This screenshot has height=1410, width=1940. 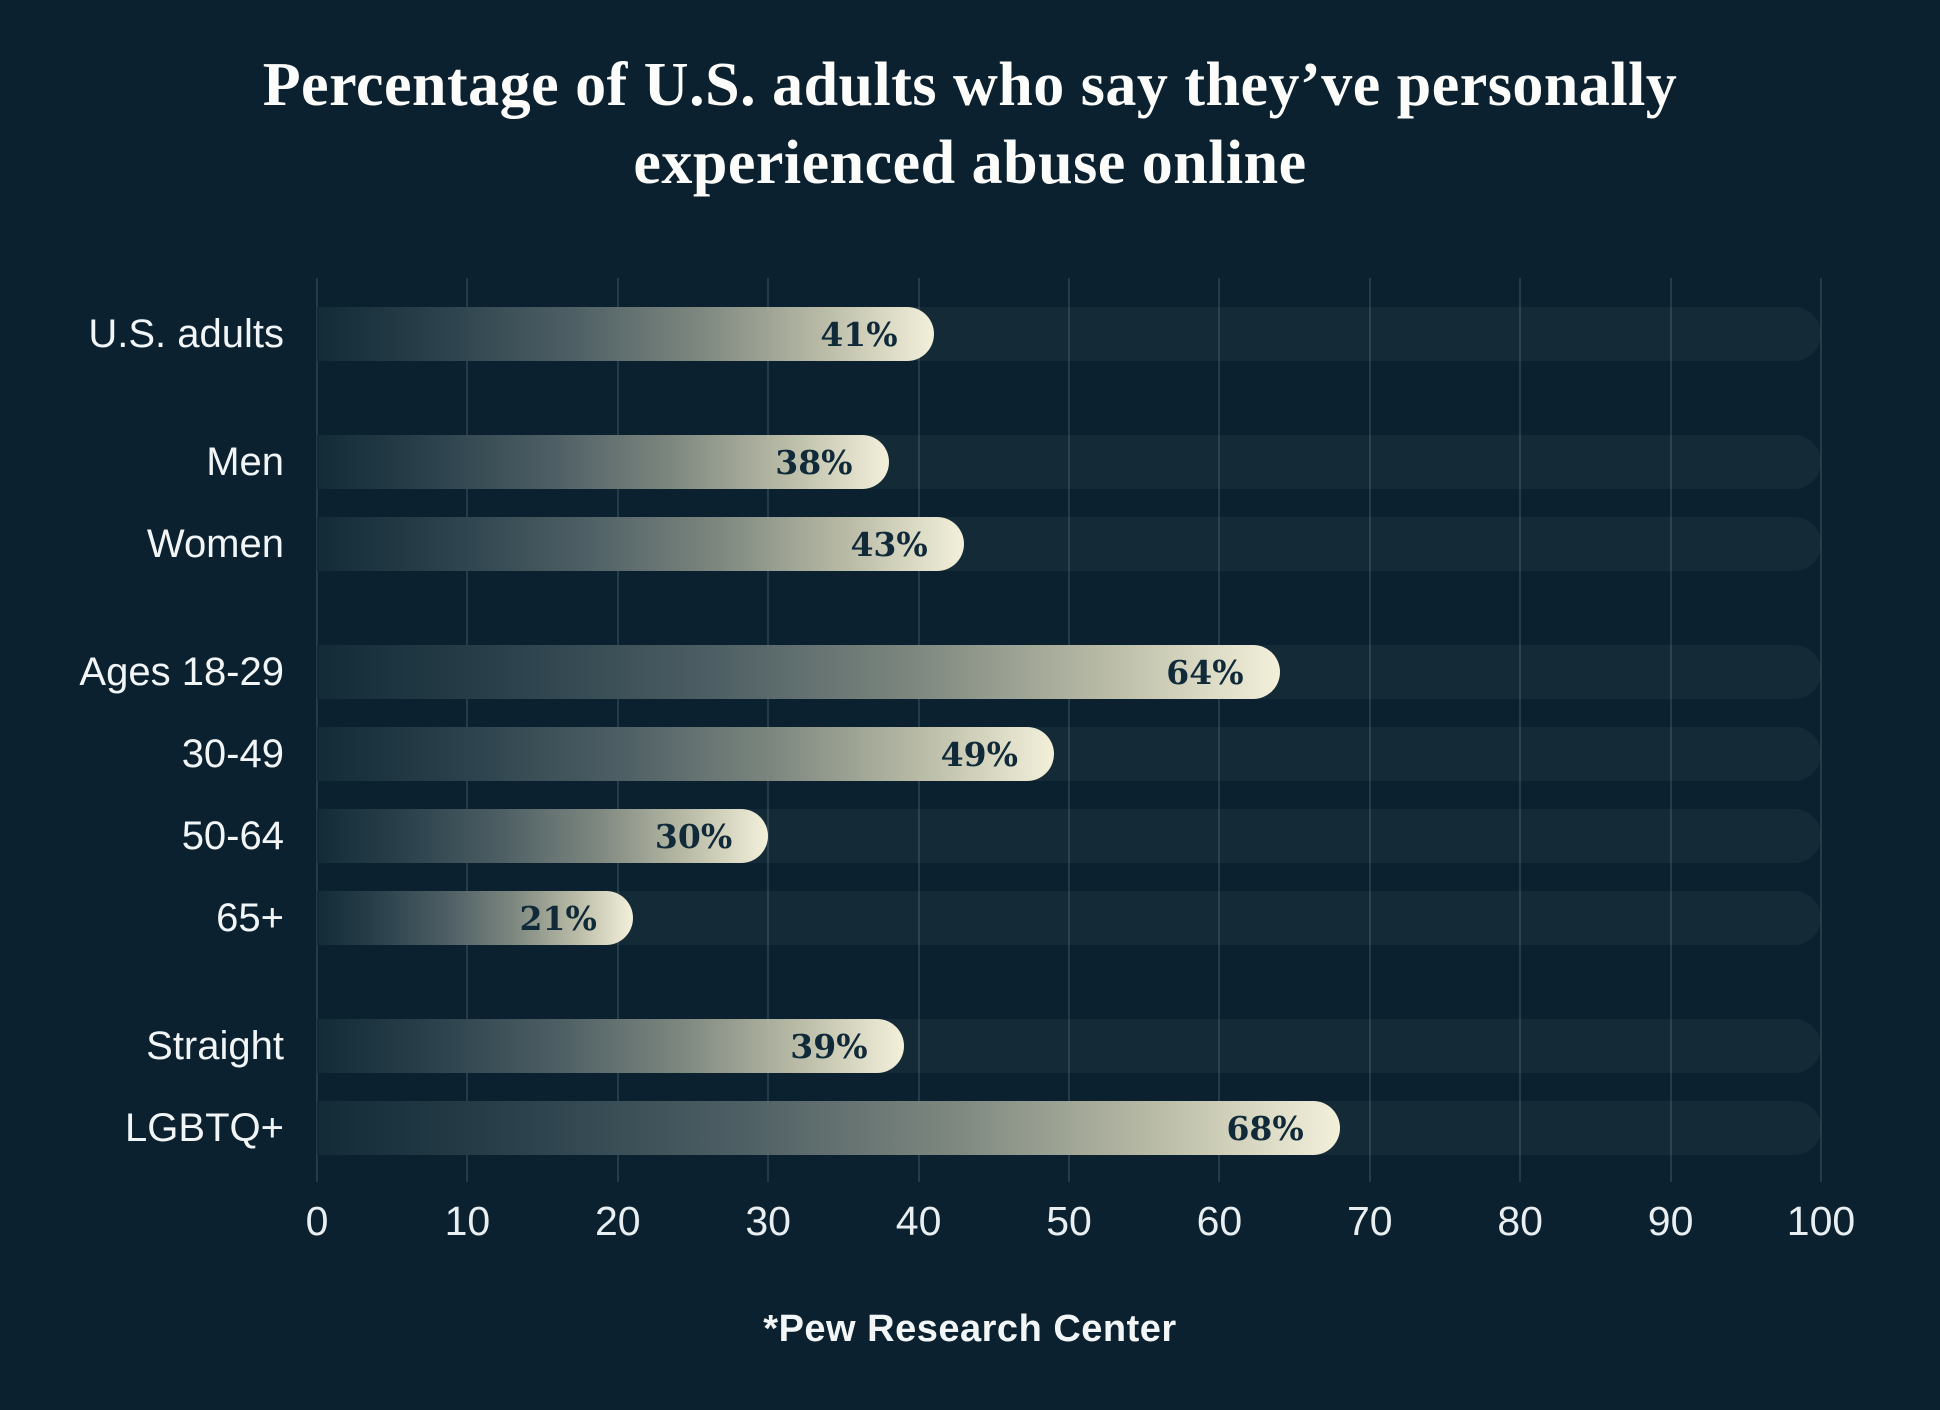 I want to click on bar-row-5: 50-64 30%, so click(x=970, y=836).